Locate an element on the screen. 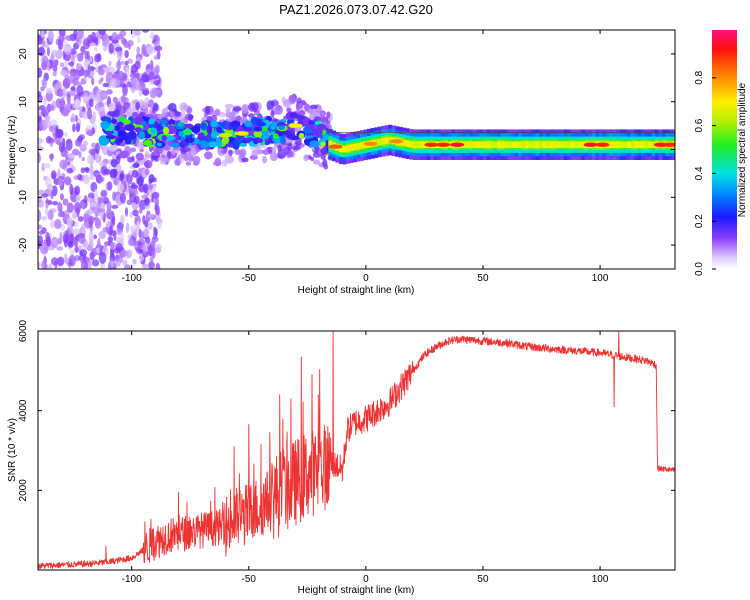 This screenshot has height=600, width=750. spectrogram-x-tick-label: 0 is located at coordinates (366, 278).